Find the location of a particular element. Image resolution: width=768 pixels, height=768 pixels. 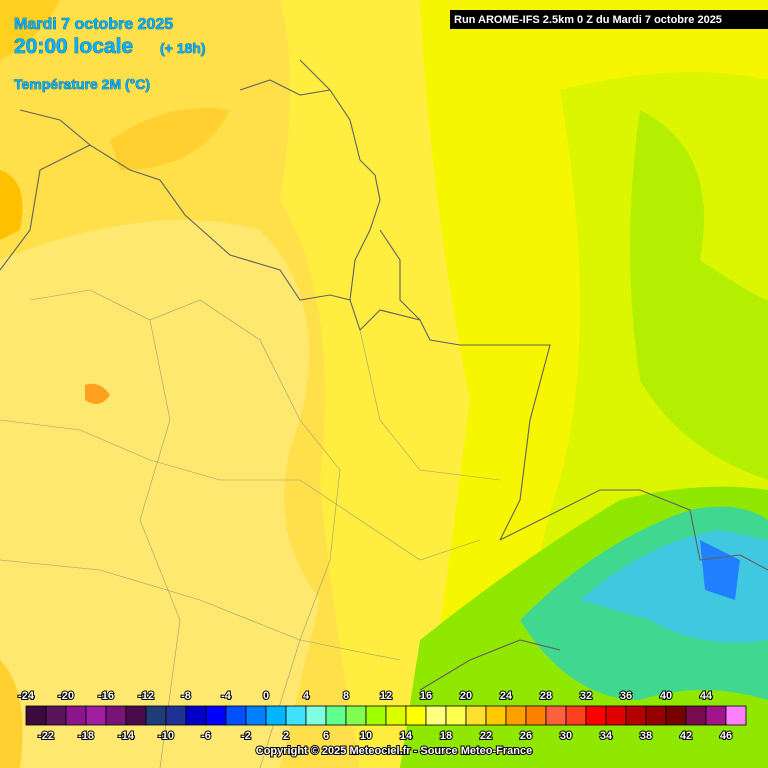

legend-label: 38 is located at coordinates (646, 736).